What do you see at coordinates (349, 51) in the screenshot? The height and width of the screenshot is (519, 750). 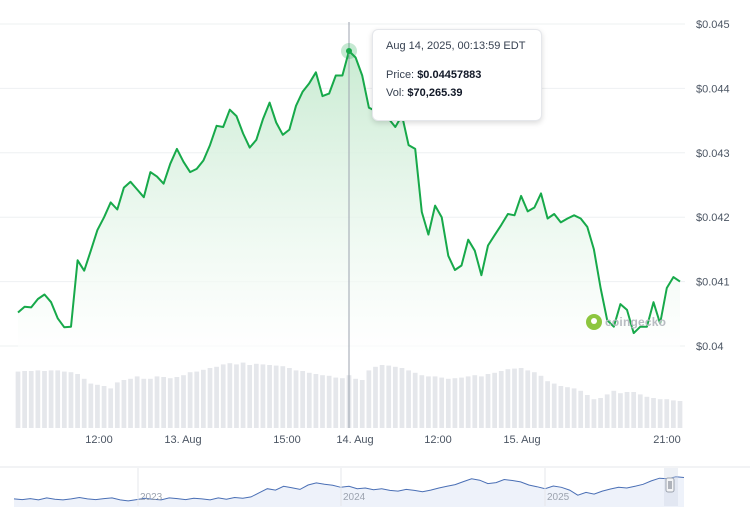 I see `hover-point` at bounding box center [349, 51].